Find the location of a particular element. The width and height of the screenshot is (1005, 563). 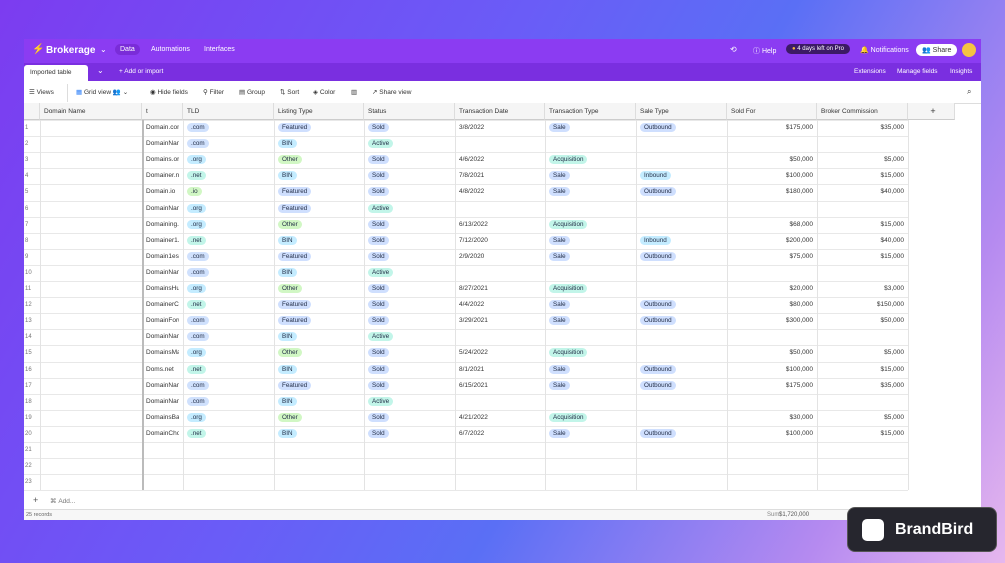

chip: Other is located at coordinates (290, 224).